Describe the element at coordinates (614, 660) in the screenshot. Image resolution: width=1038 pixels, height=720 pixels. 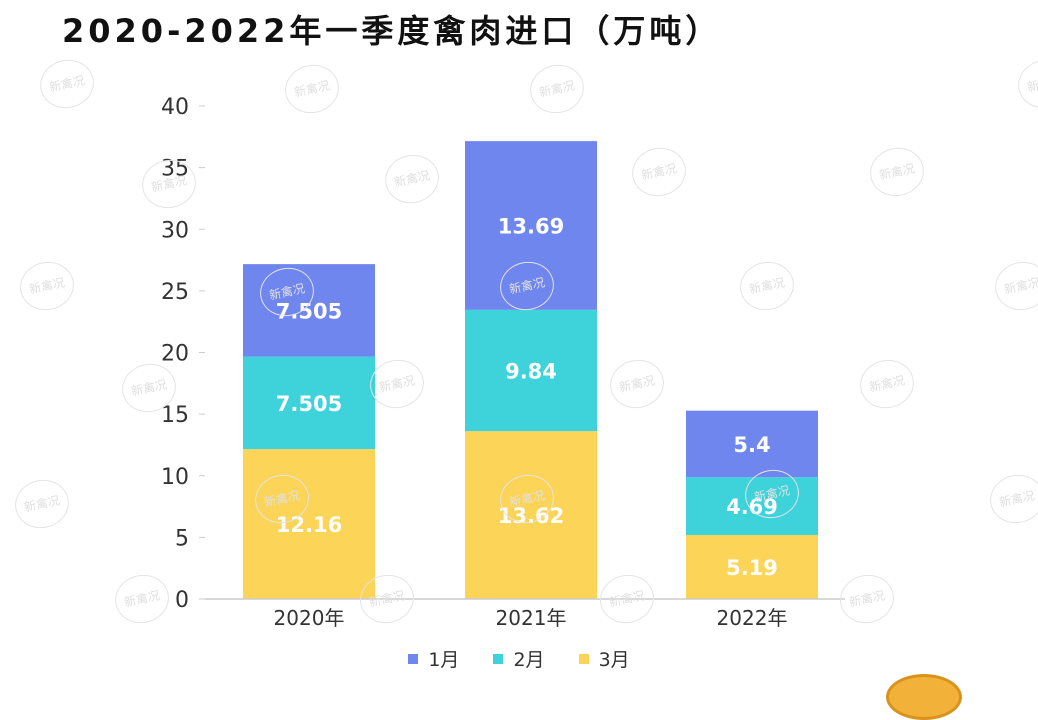
I see `legend-label-mar: 3月` at that location.